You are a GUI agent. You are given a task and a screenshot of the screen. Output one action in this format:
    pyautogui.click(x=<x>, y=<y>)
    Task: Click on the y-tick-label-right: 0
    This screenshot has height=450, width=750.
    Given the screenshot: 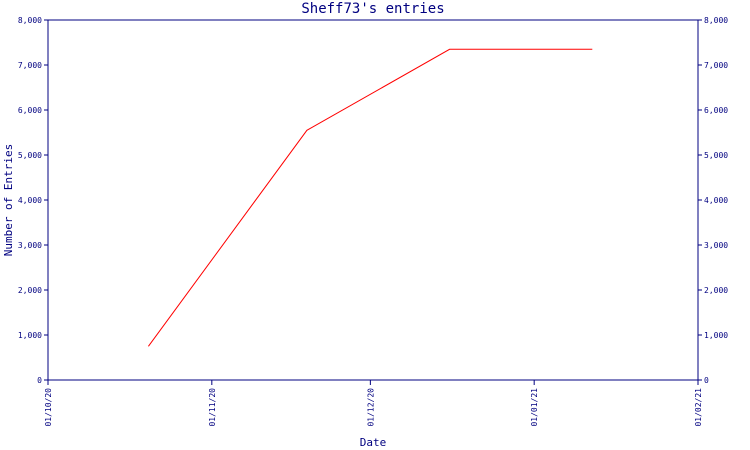 What is the action you would take?
    pyautogui.click(x=706, y=380)
    